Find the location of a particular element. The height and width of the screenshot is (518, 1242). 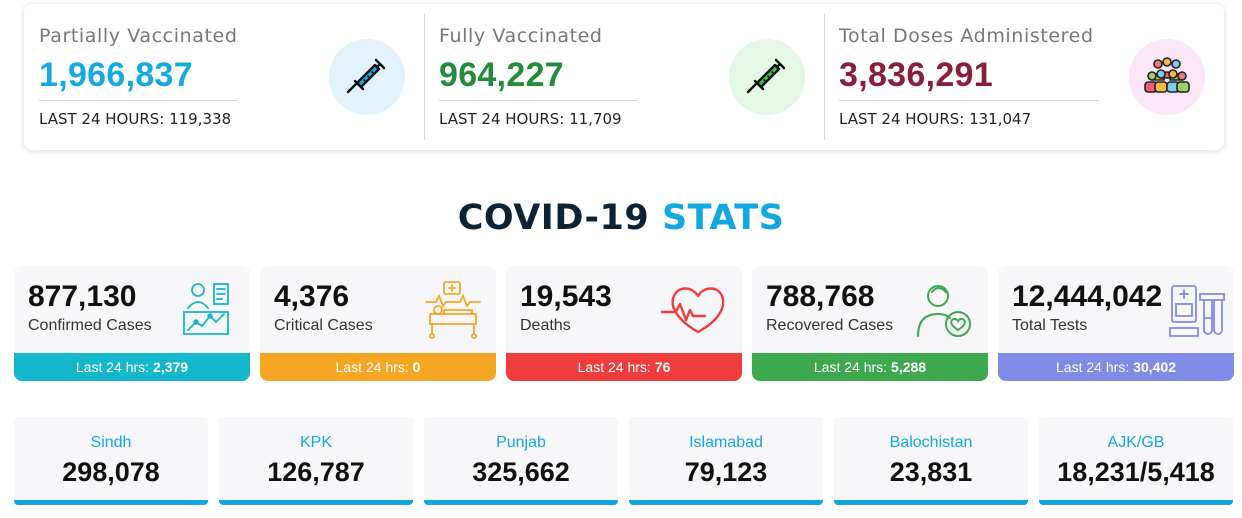

title-part-1: COVID-19 is located at coordinates (553, 218).